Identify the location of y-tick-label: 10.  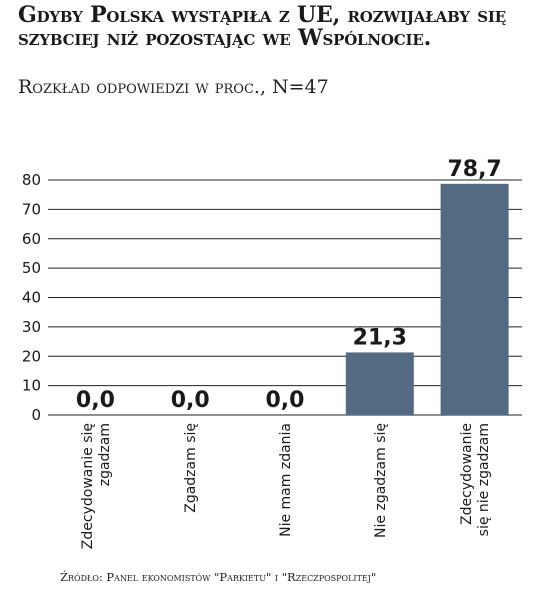
(31, 386).